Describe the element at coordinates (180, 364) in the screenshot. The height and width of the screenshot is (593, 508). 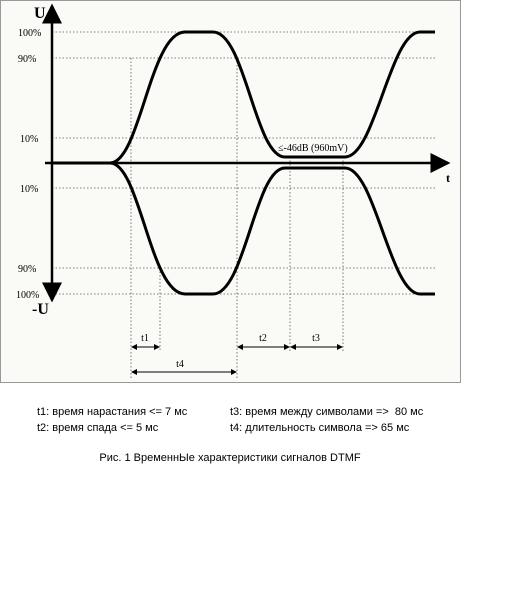
I see `interval-label: t4` at that location.